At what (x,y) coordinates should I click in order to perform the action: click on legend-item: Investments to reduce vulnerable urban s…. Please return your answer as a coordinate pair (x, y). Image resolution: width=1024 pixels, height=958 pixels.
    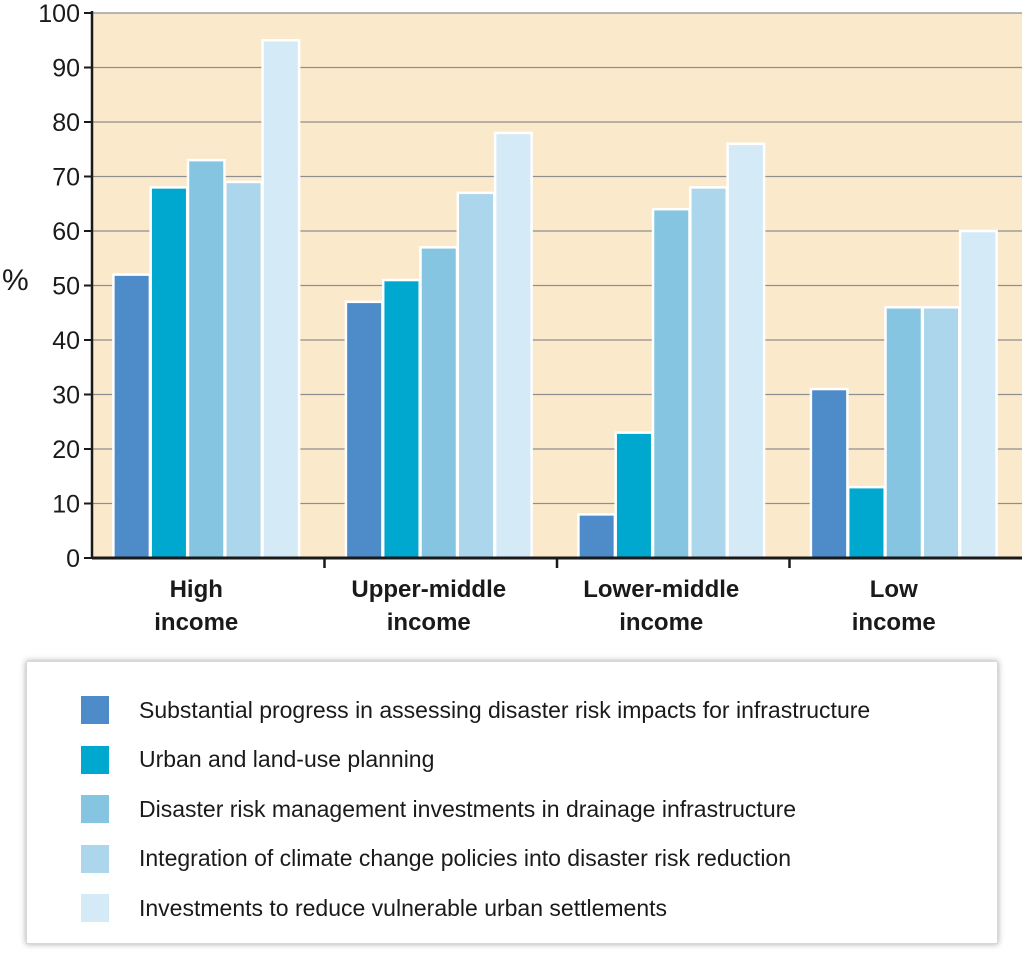
    Looking at the image, I should click on (374, 908).